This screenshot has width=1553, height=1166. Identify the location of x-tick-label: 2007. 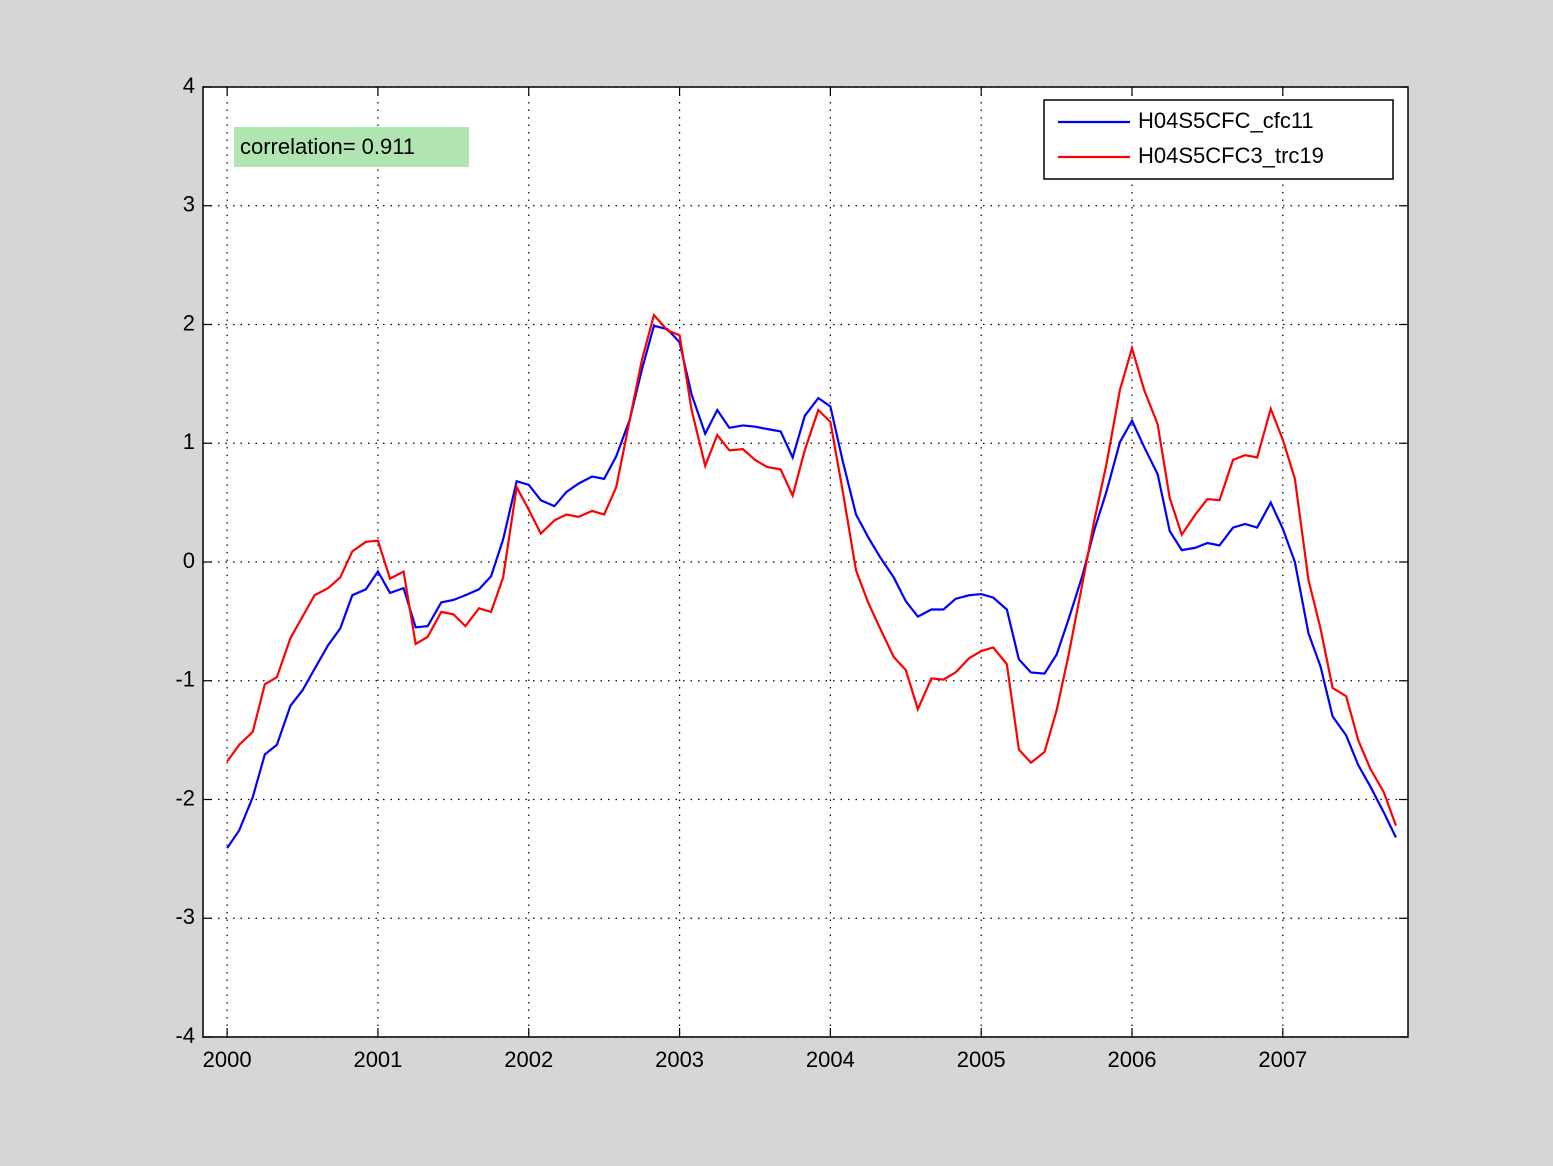
(1282, 1059).